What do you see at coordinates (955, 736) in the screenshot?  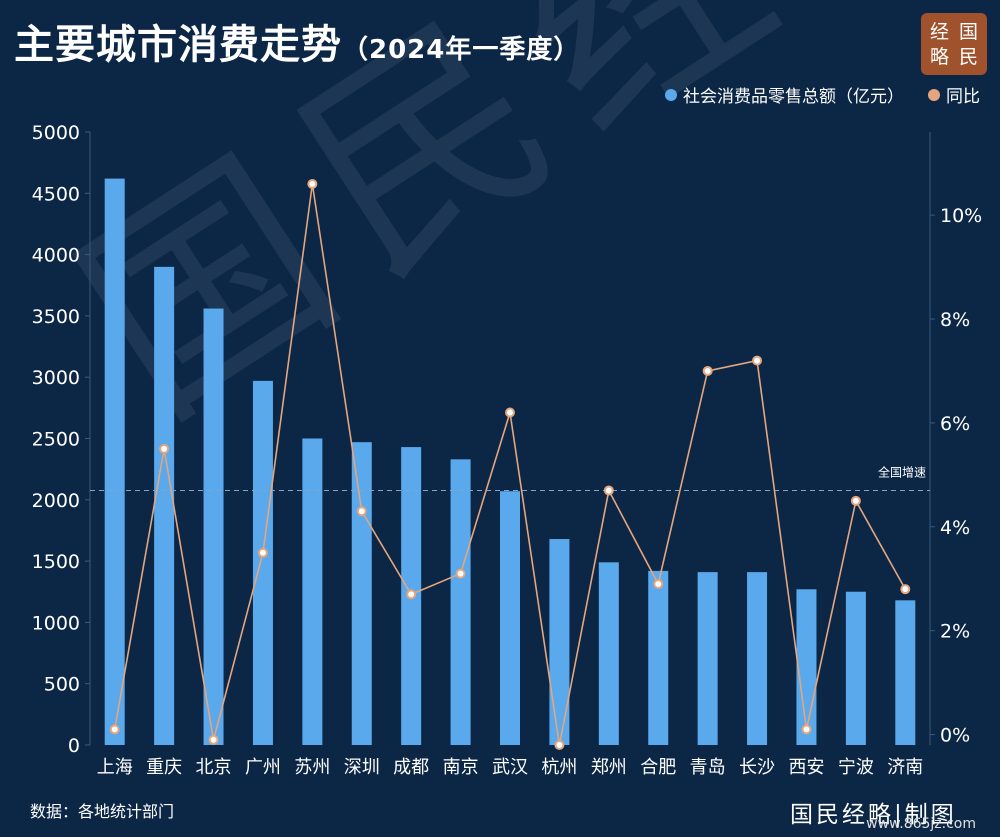 I see `right-tick-label: 0%` at bounding box center [955, 736].